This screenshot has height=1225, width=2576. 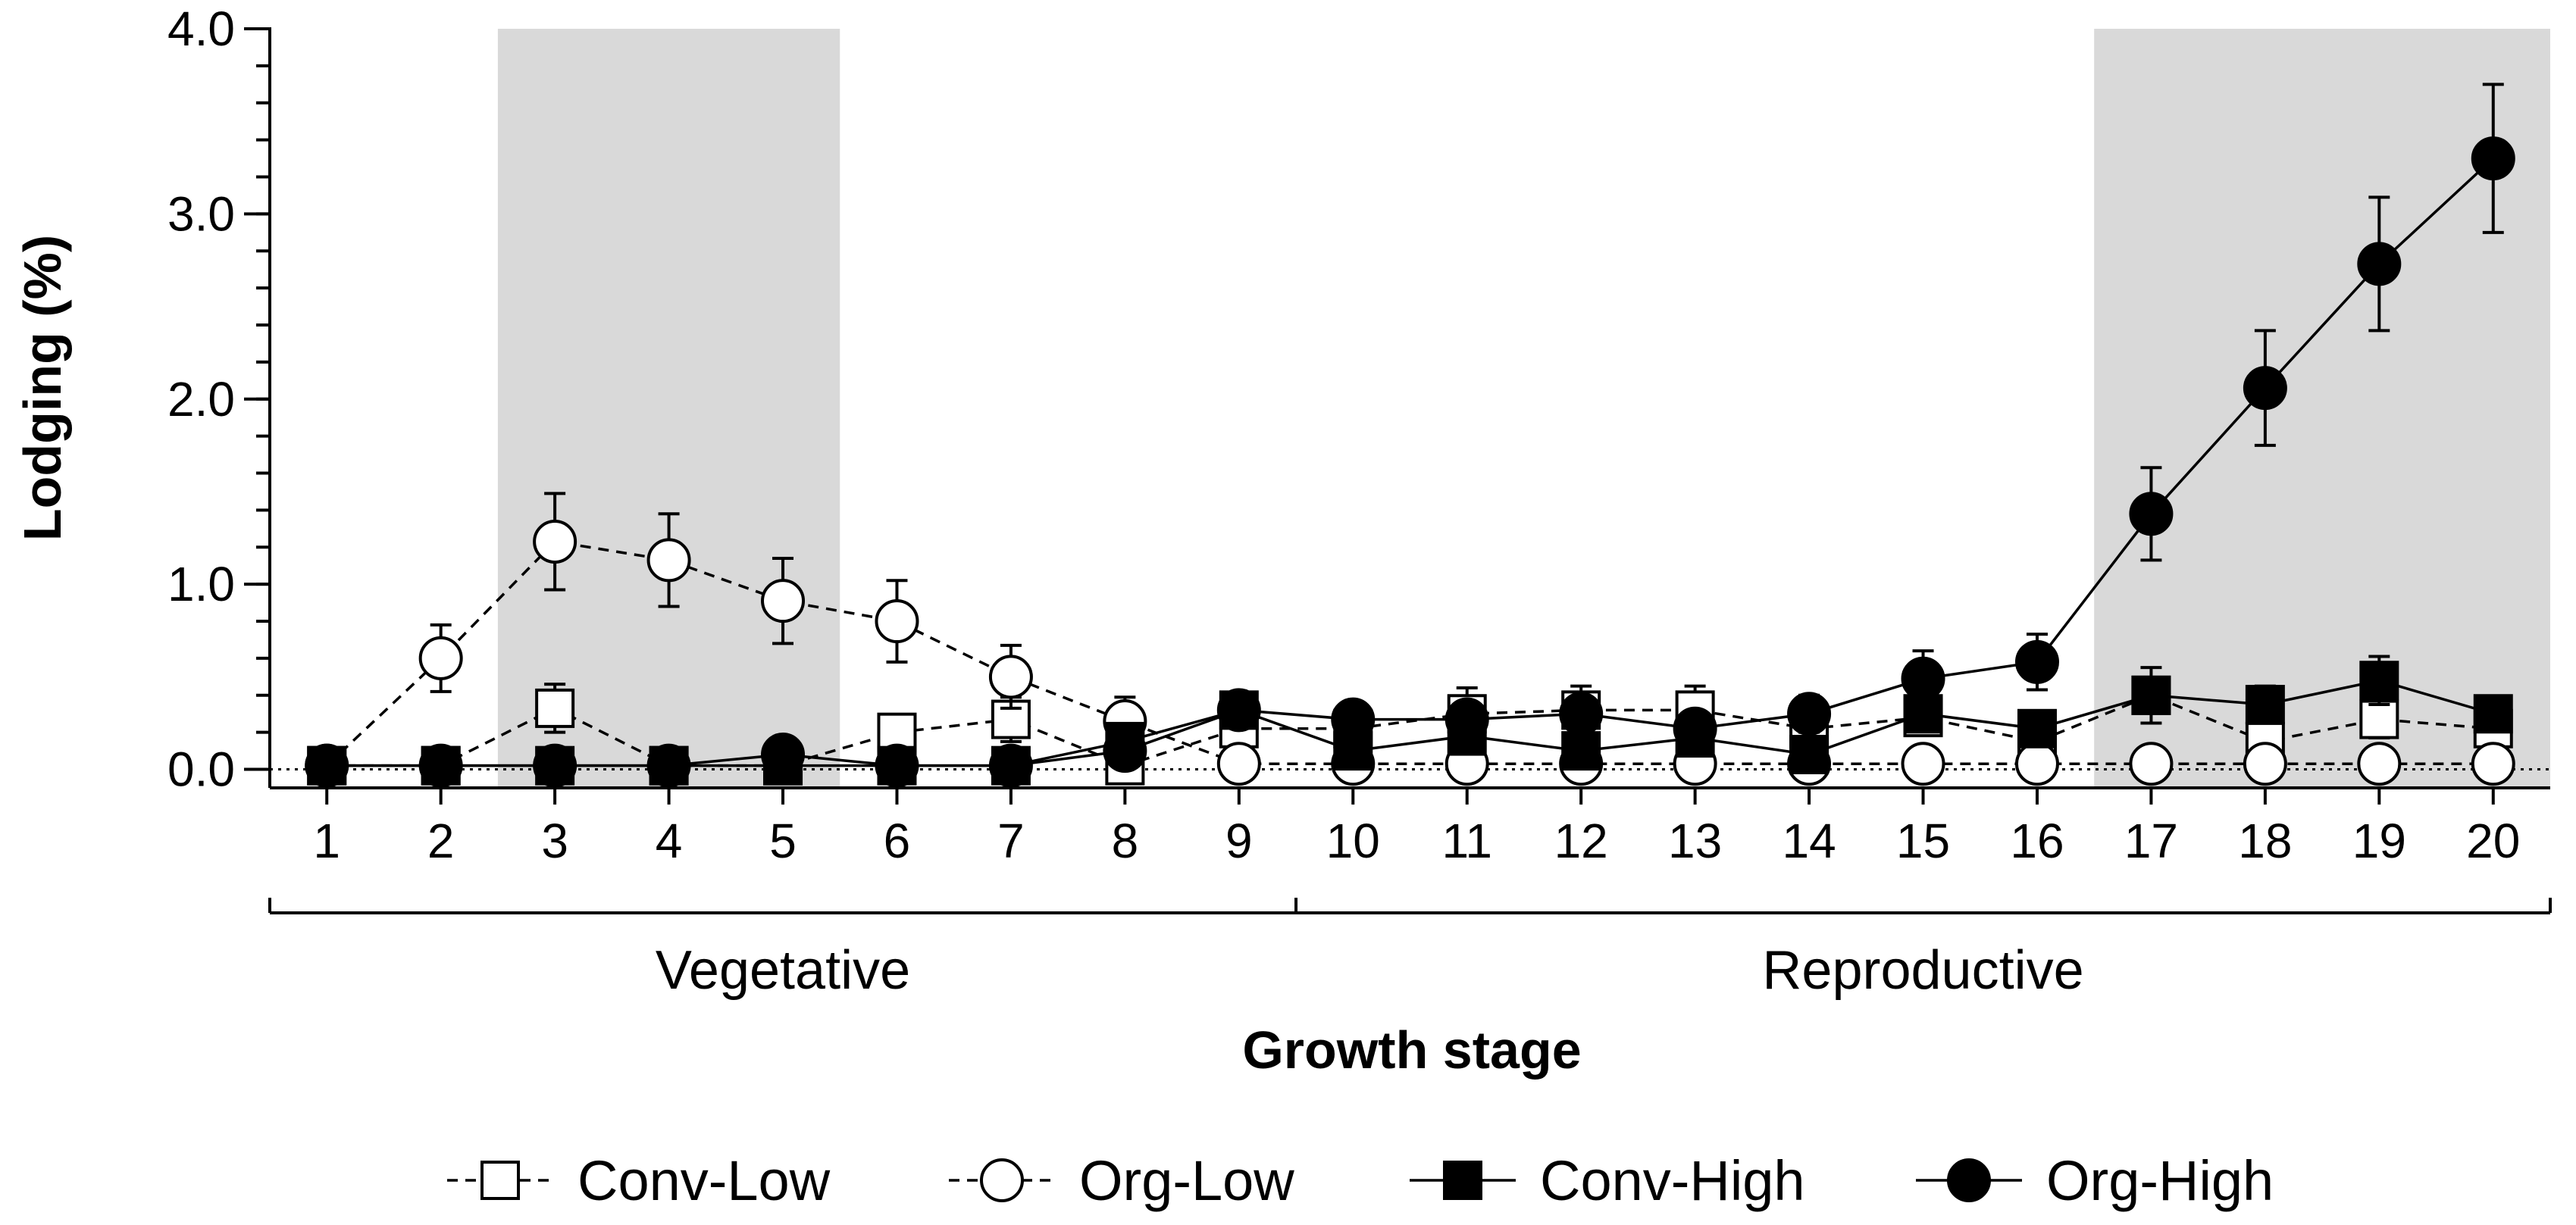 I want to click on x-tick-label: 11, so click(x=1467, y=841).